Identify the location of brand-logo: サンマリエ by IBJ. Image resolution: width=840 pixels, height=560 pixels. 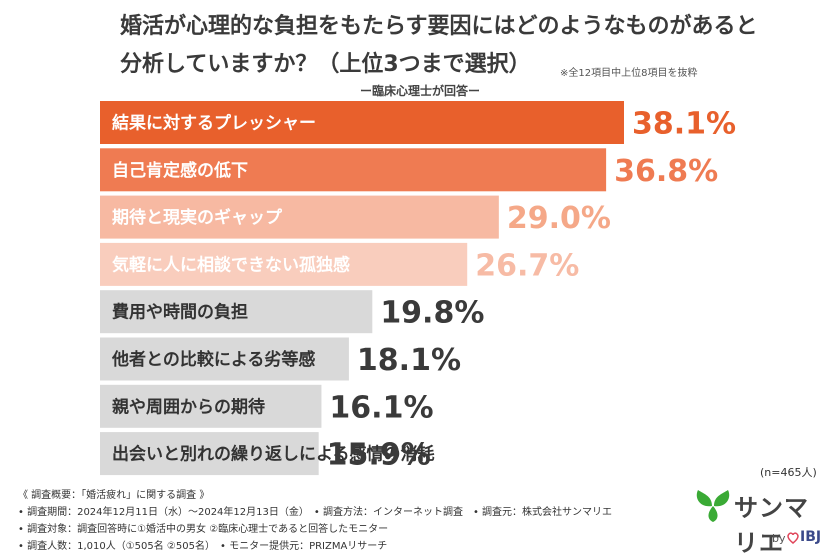
(762, 520).